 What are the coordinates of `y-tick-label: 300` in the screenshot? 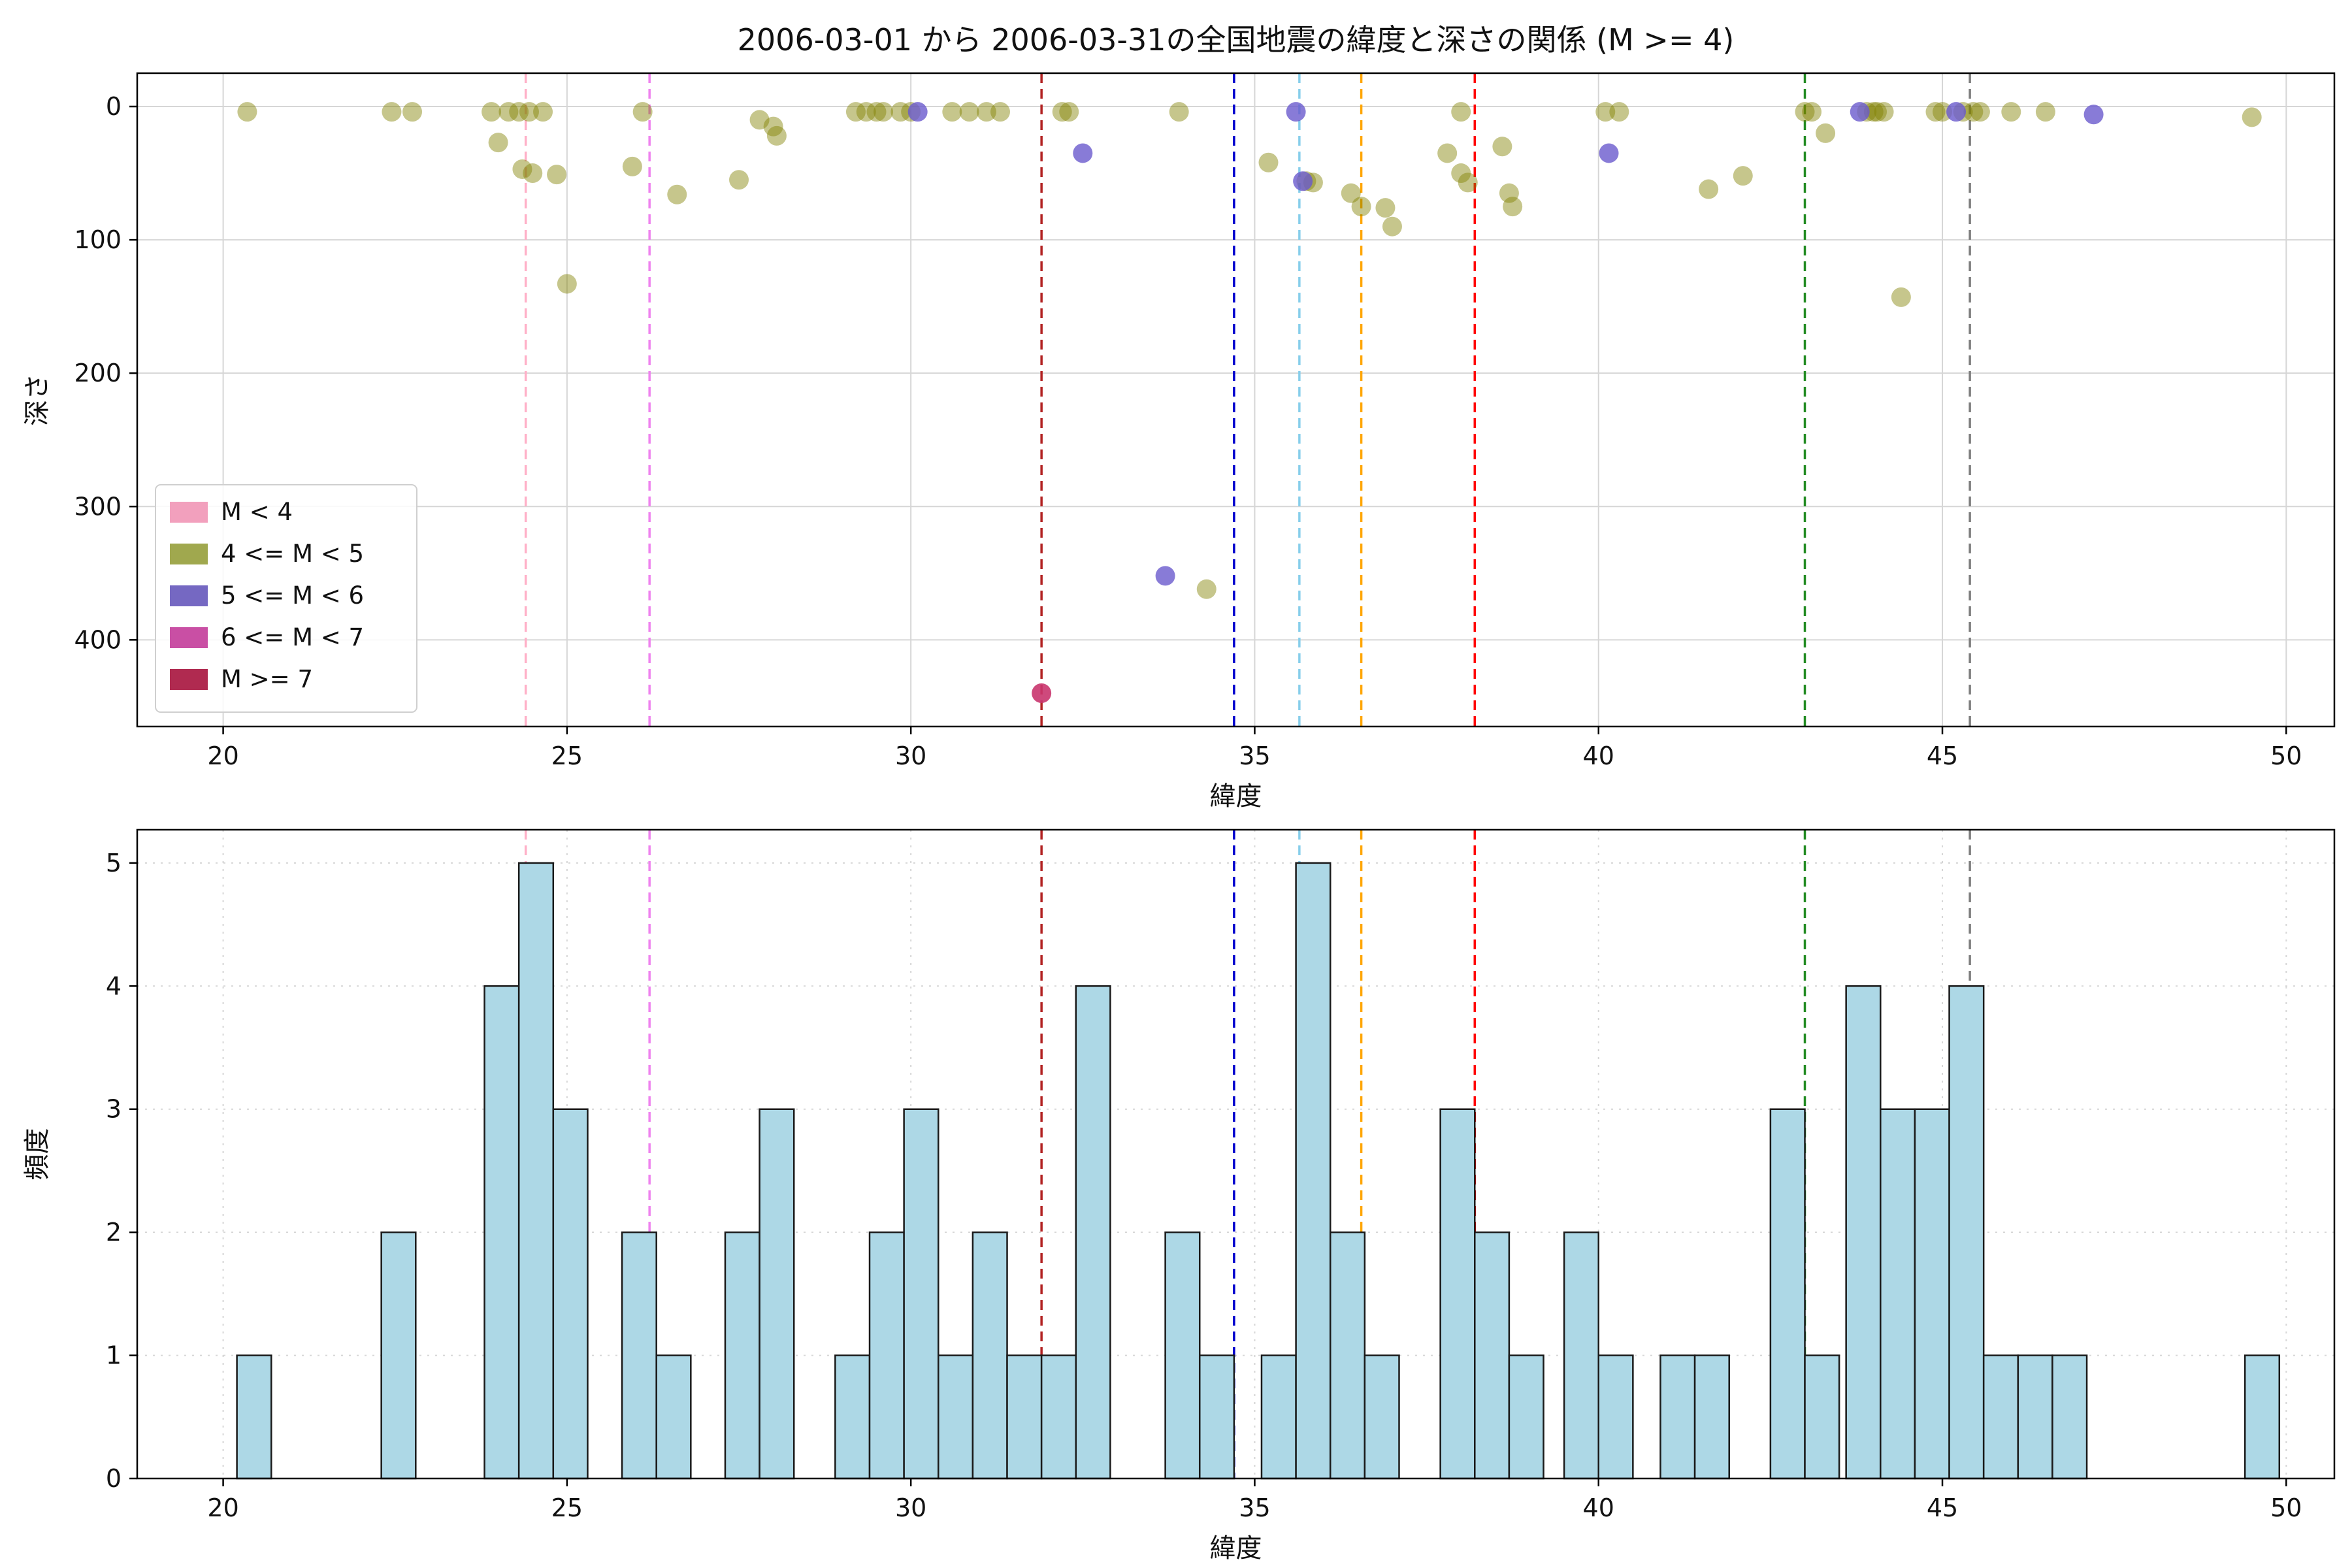 It's located at (98, 506).